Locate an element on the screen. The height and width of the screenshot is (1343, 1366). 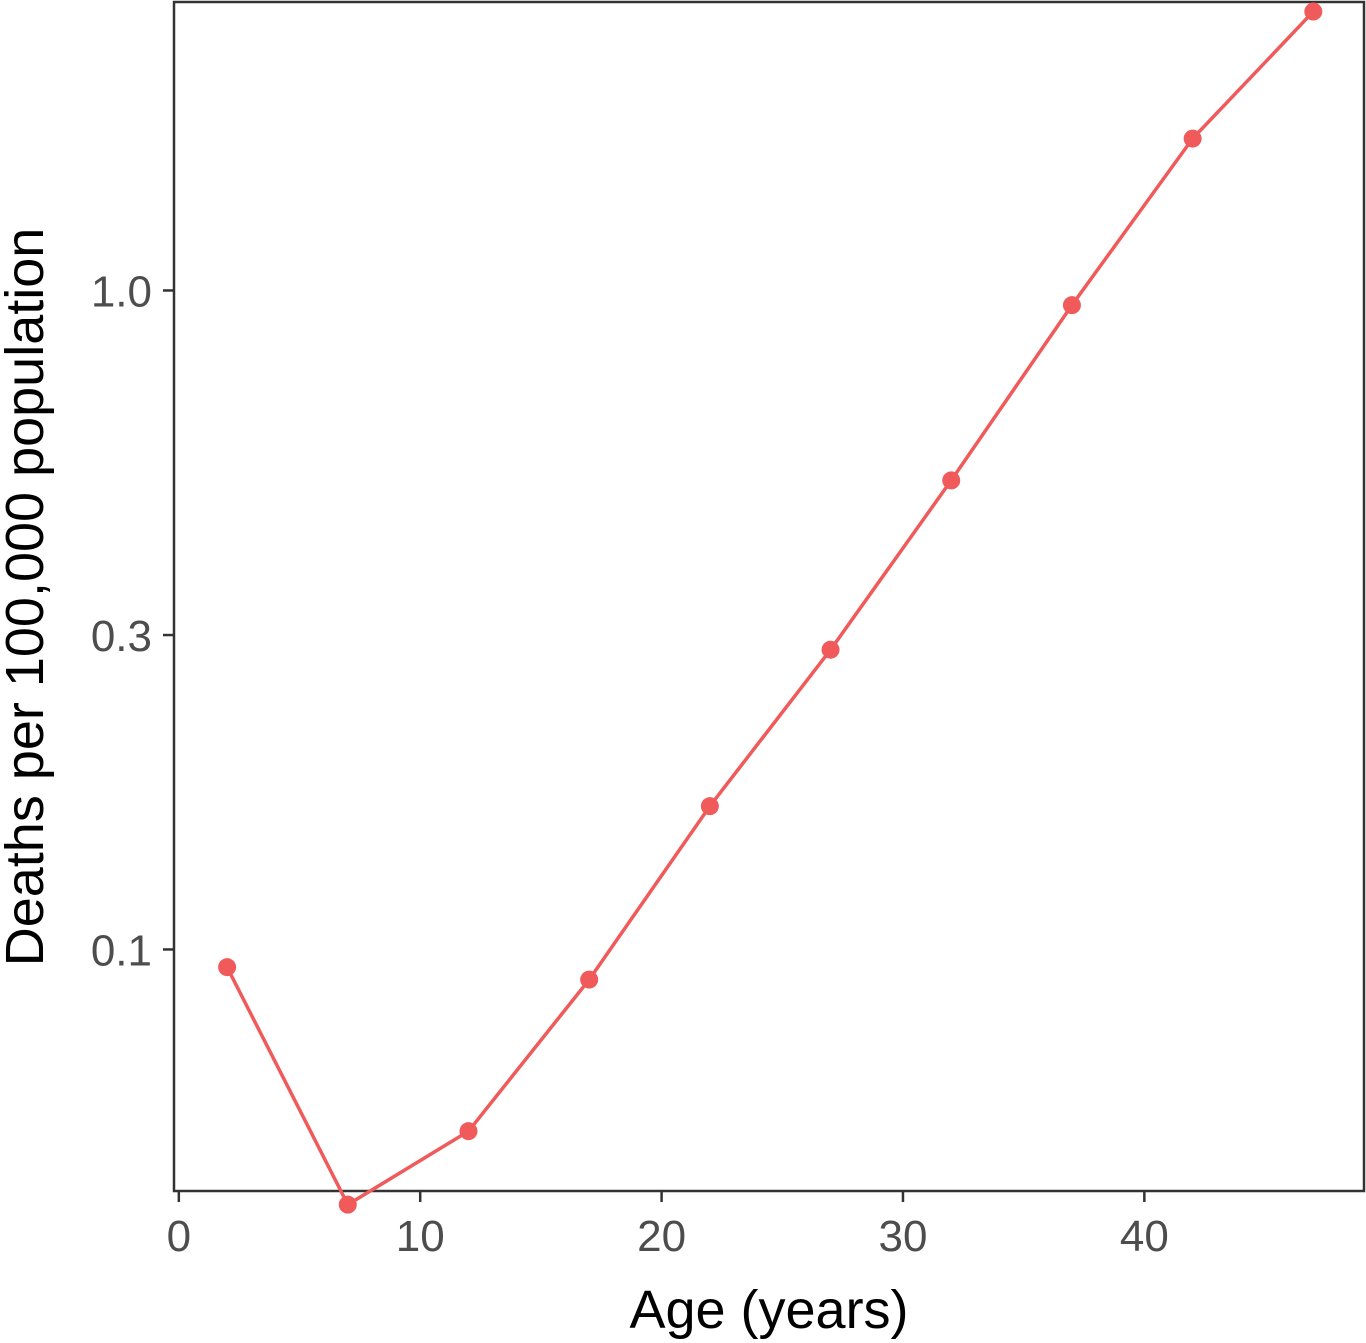
y-tick-label: 0.1 is located at coordinates (121, 950).